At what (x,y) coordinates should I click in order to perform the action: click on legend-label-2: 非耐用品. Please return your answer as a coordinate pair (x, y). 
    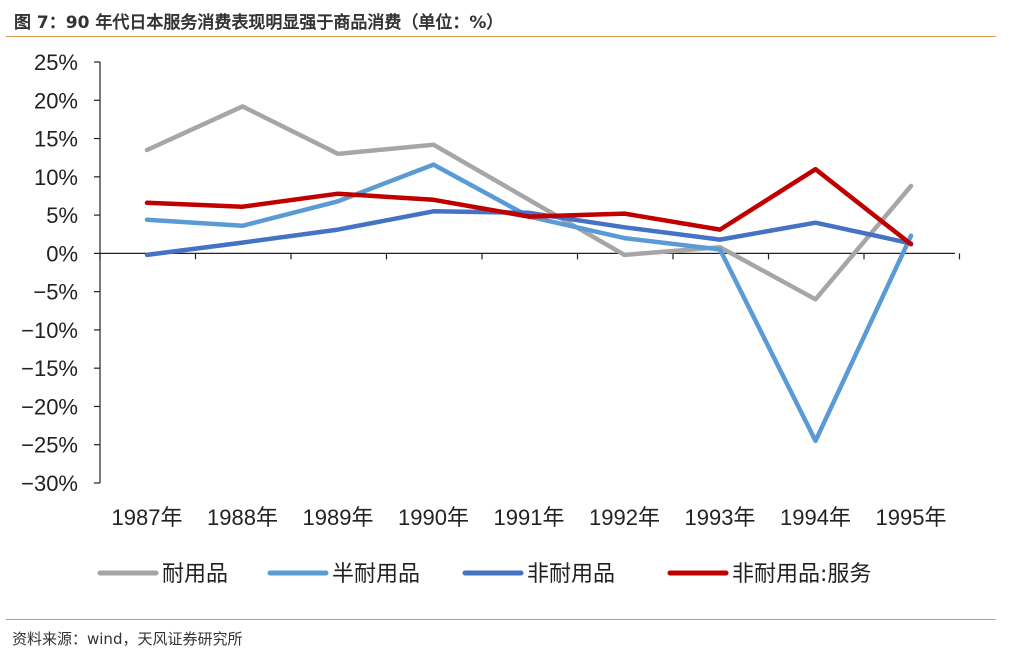
    Looking at the image, I should click on (571, 574).